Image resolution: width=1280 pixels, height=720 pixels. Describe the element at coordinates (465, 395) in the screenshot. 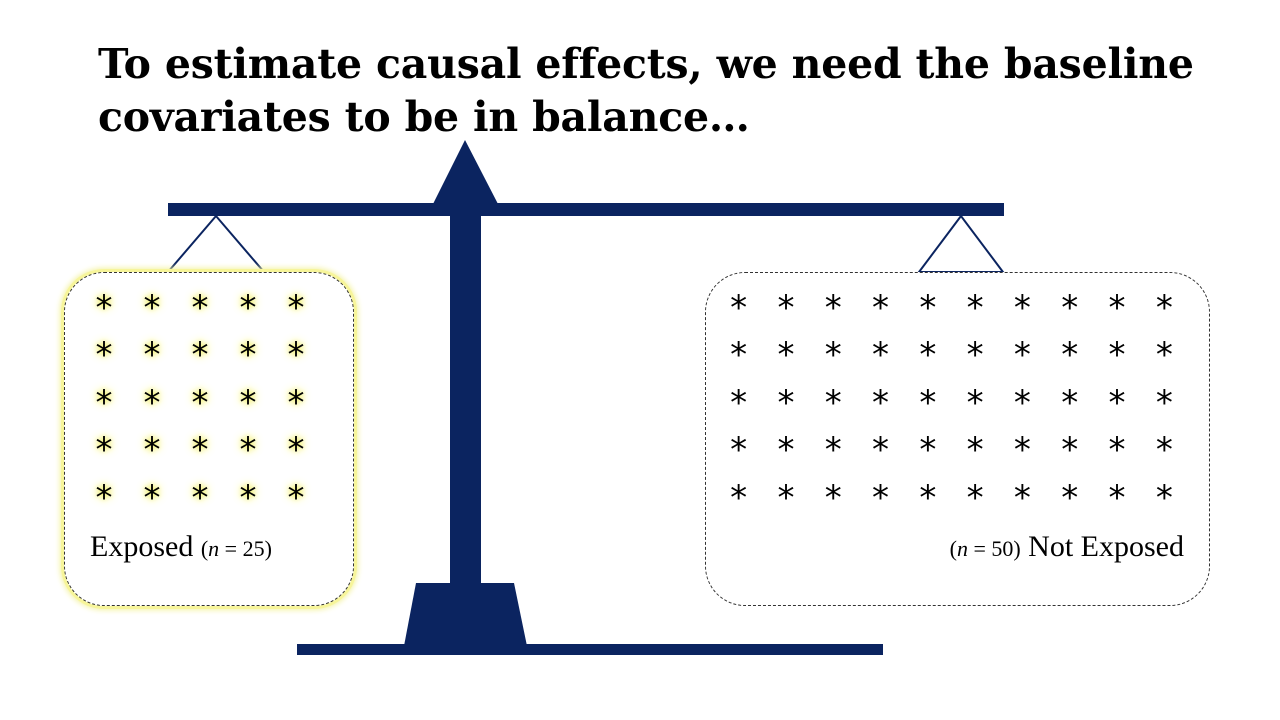

I see `scale-pillar` at that location.